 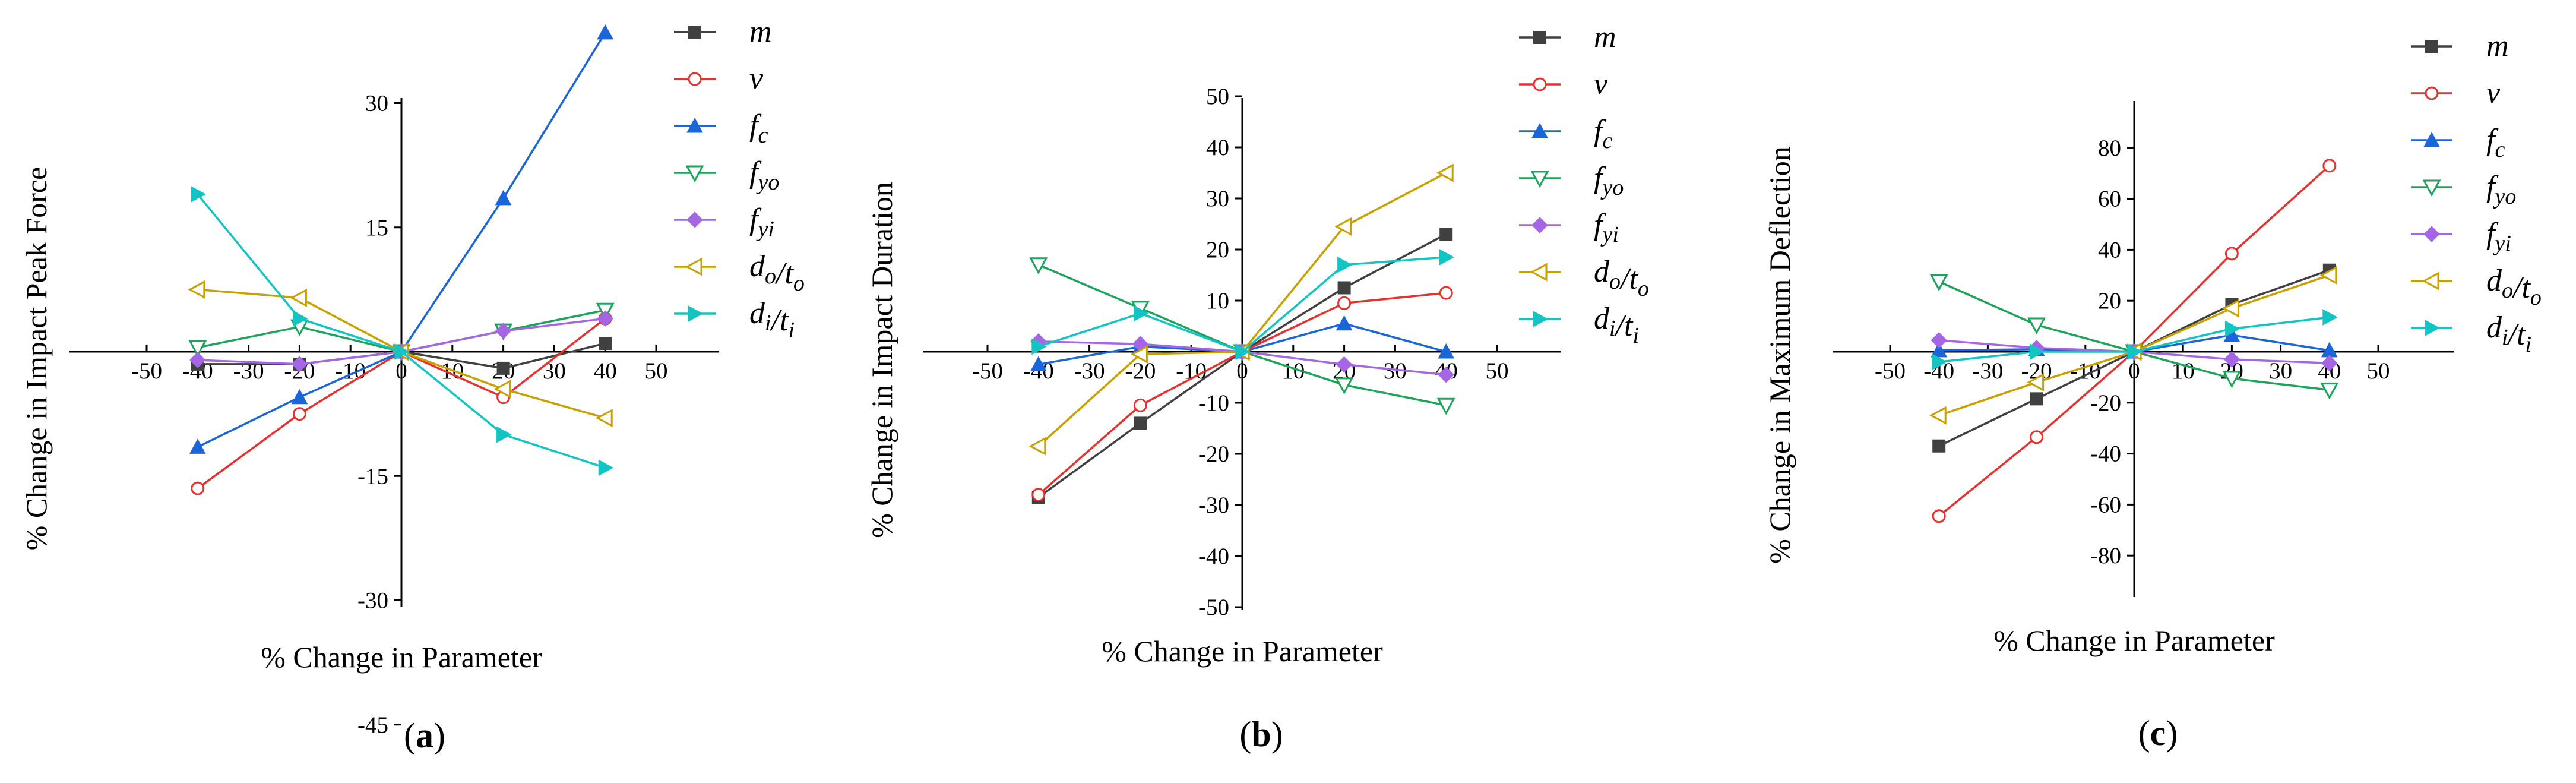 I want to click on panel-b-series-di_ti, so click(x=1243, y=304).